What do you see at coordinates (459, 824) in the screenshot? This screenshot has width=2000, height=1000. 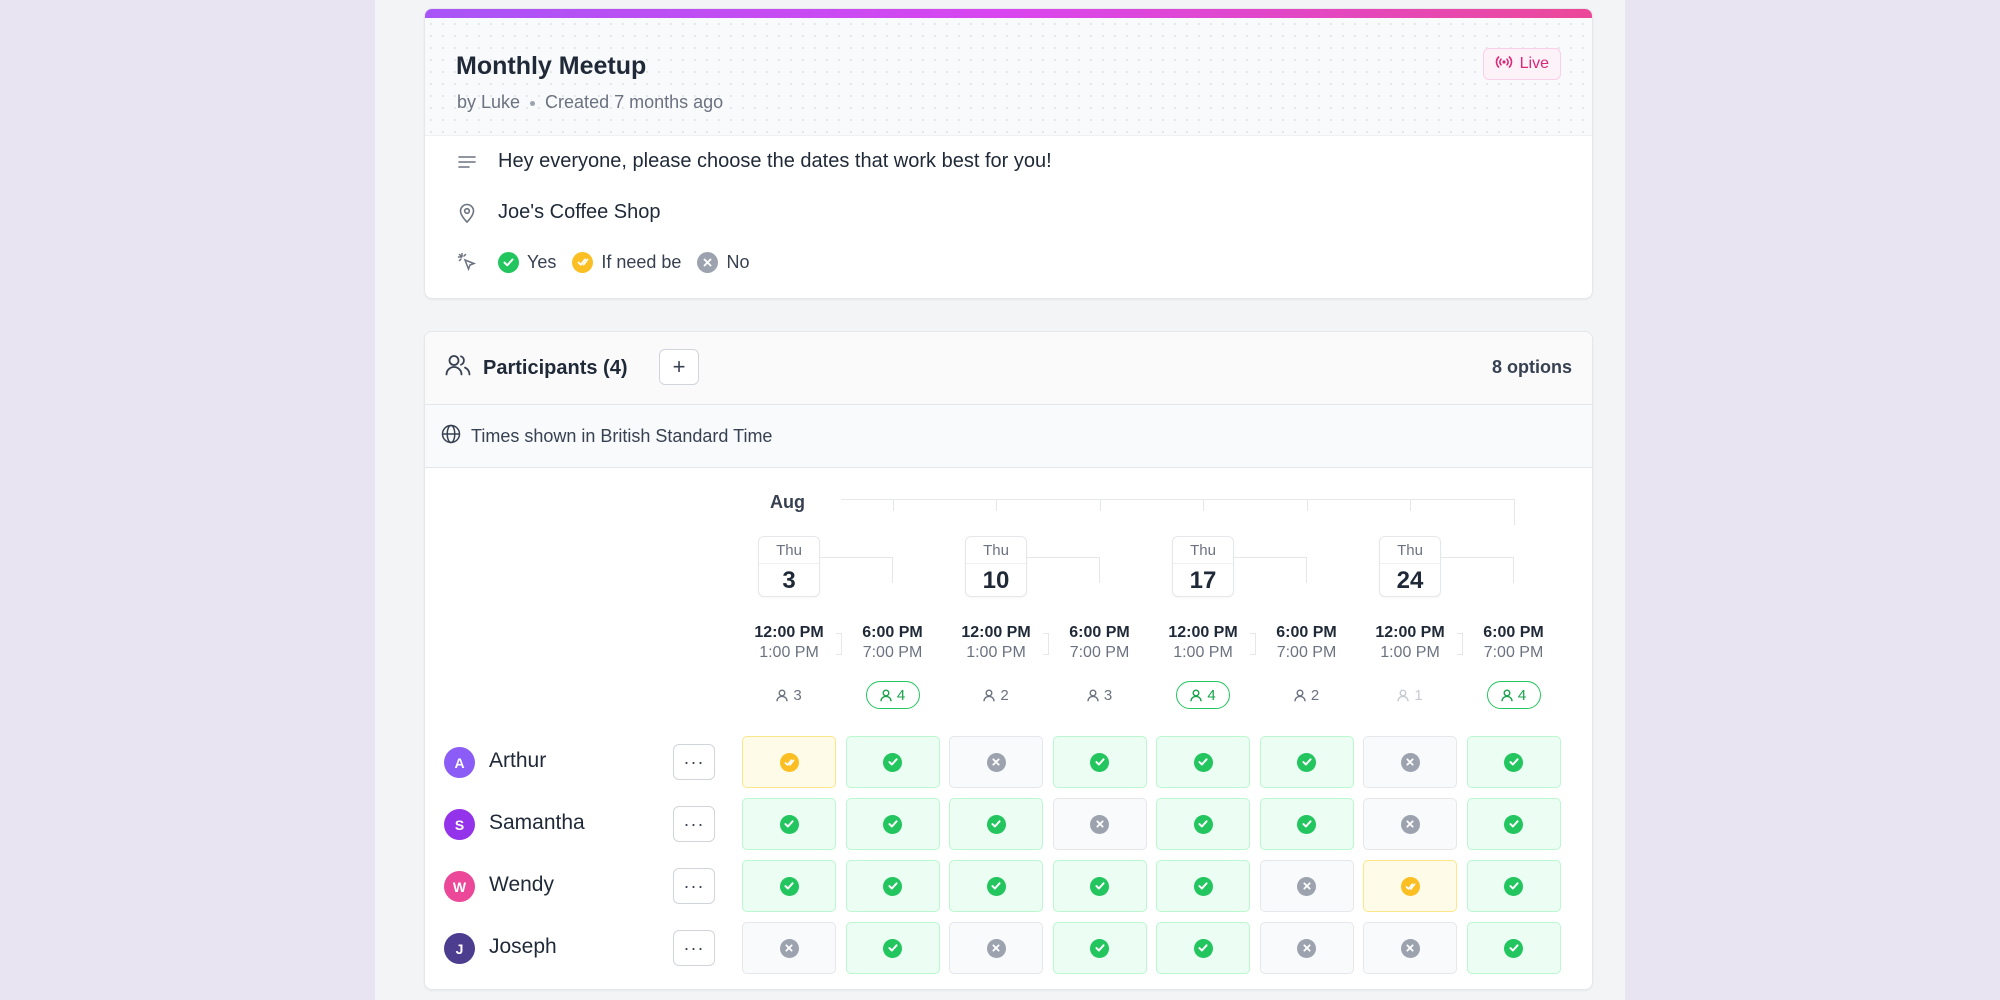 I see `avatar: S` at bounding box center [459, 824].